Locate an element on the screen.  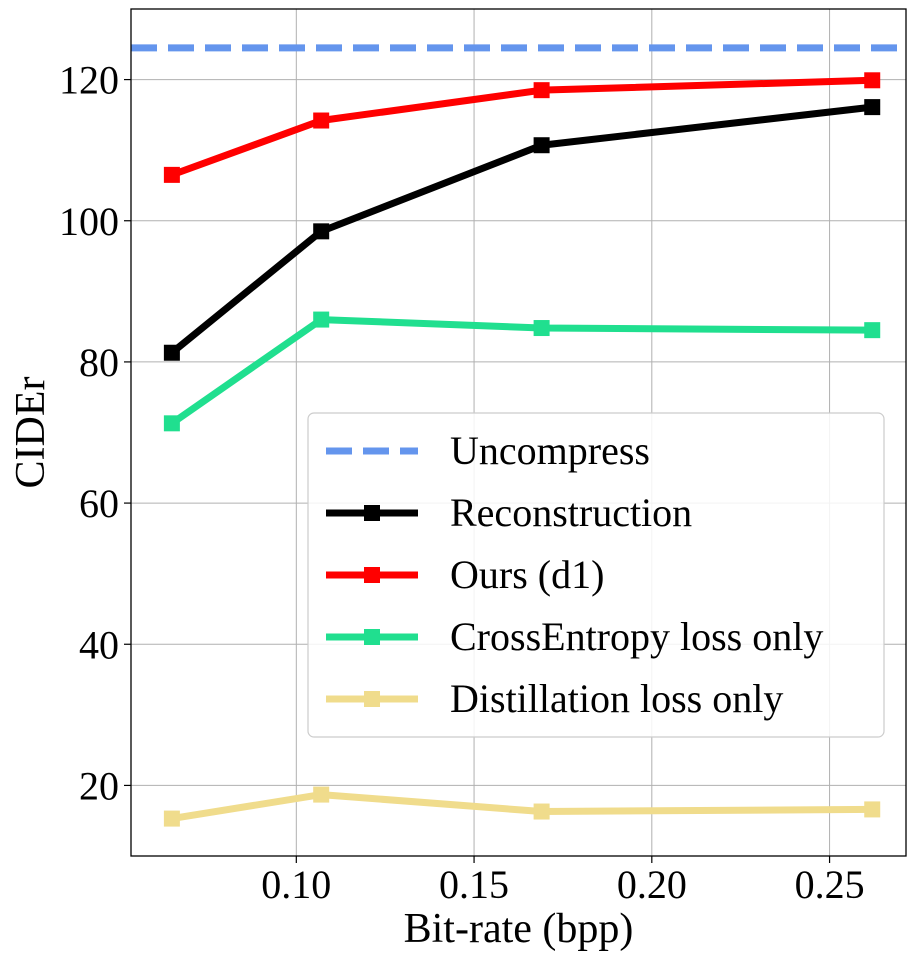
legend-label: Ours (d1) is located at coordinates (527, 574).